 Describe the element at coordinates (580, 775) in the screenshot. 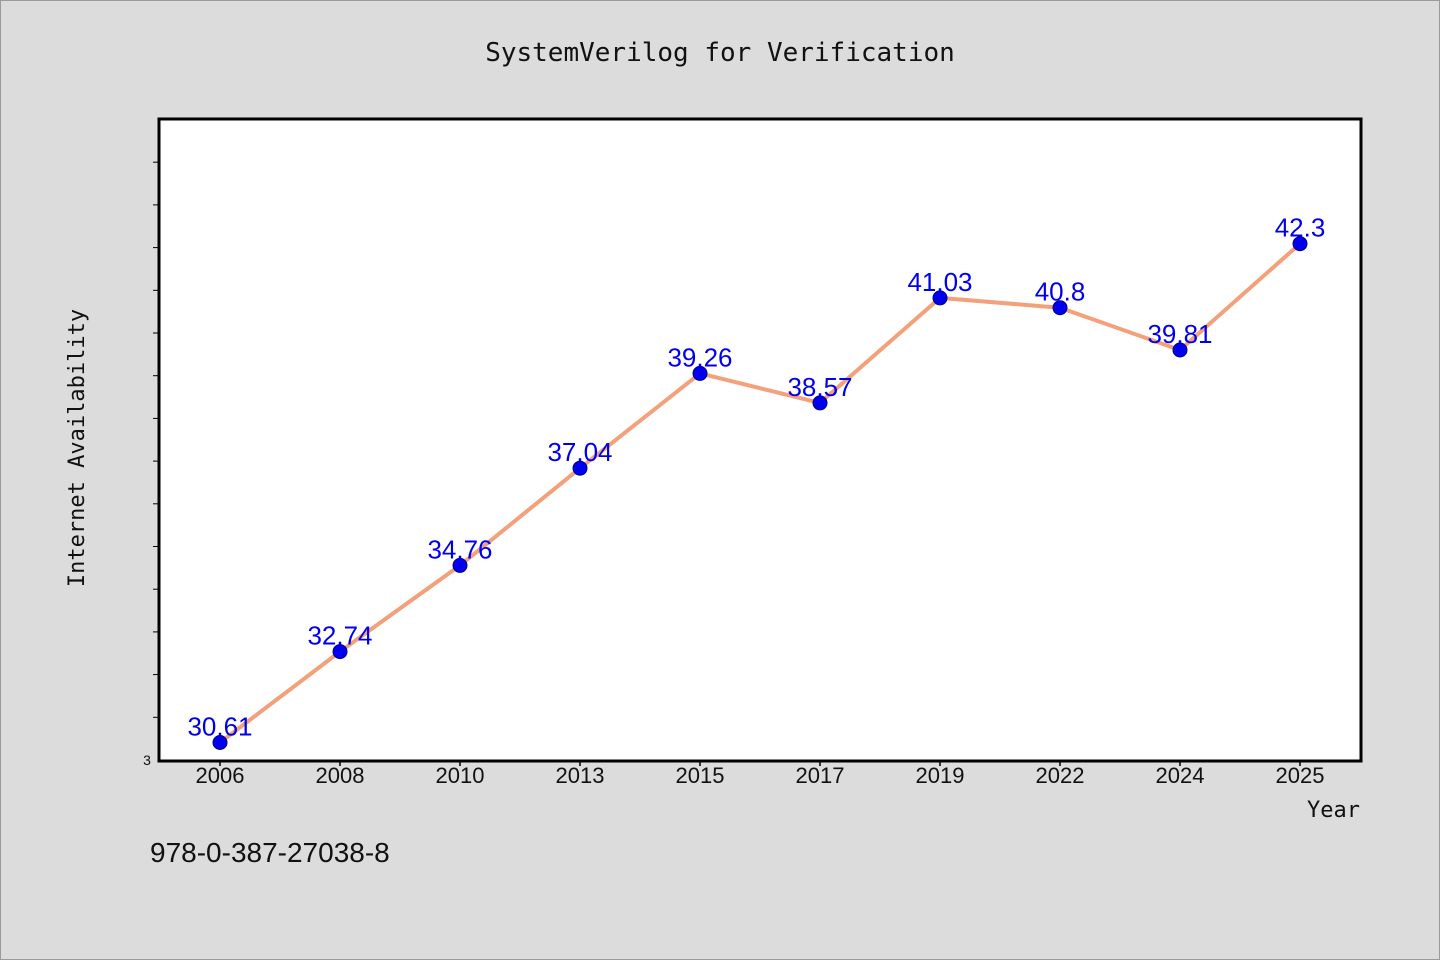

I see `x-tick-label: 2013` at that location.